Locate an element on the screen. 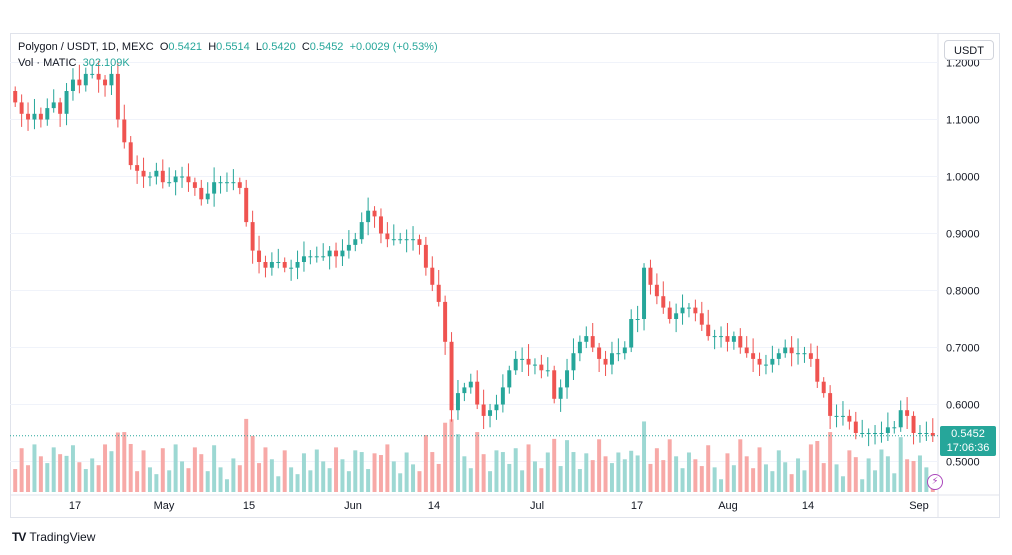 The width and height of the screenshot is (1012, 555). legend-high-value: 0.5514 is located at coordinates (233, 47).